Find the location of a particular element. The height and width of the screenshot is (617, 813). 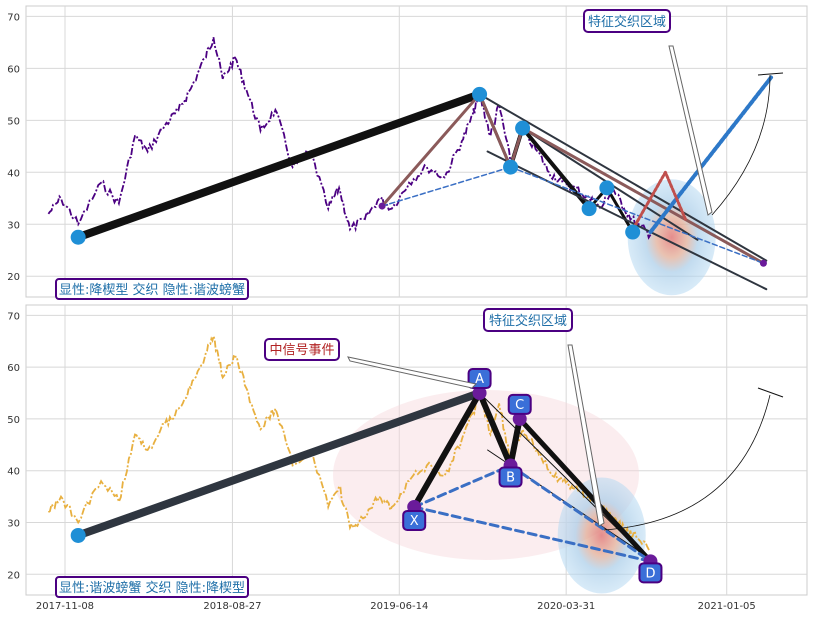

pivot-label-box-B is located at coordinates (510, 477).